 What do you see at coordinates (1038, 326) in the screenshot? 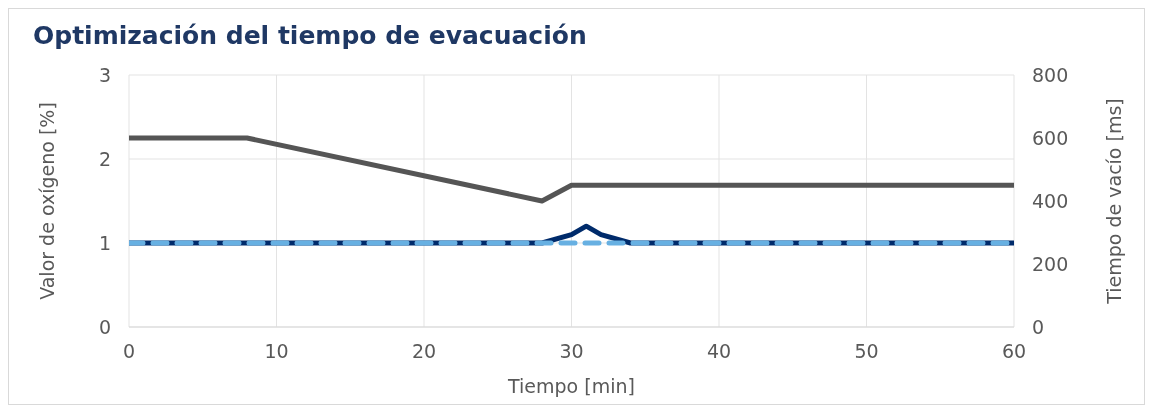
I see `y2-tick-label: 0` at bounding box center [1038, 326].